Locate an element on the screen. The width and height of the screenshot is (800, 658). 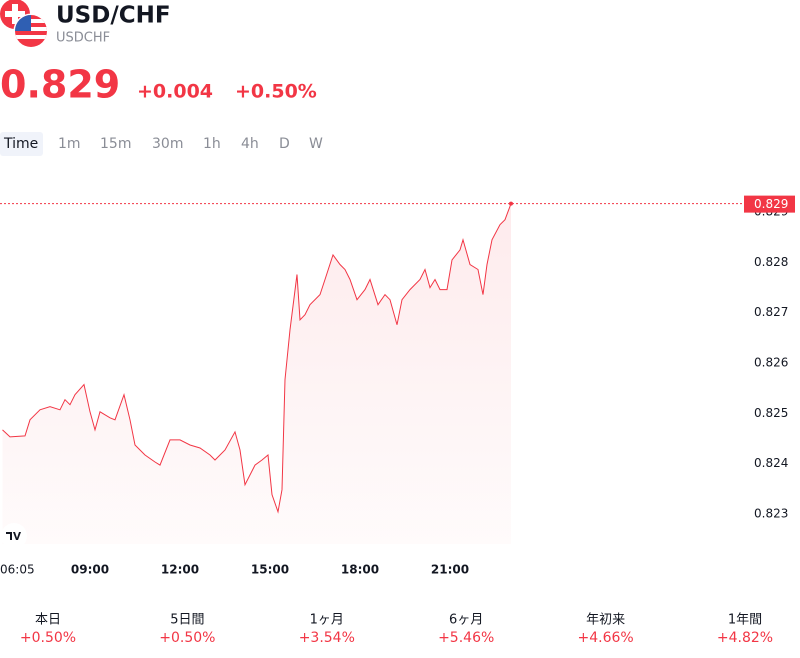
y-tick-label: 0.825 is located at coordinates (771, 413).